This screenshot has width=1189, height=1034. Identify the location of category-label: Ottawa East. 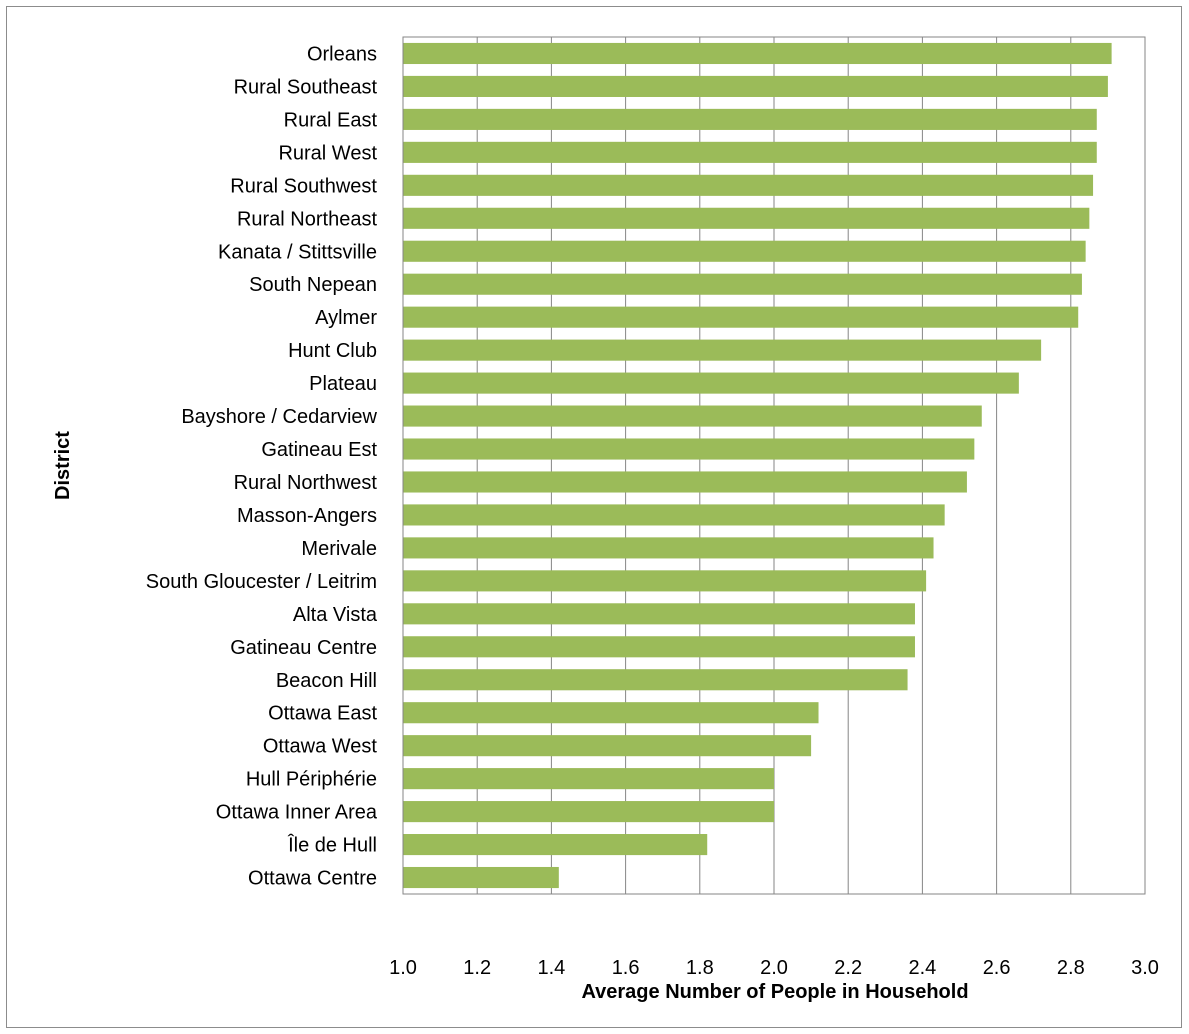
(322, 714).